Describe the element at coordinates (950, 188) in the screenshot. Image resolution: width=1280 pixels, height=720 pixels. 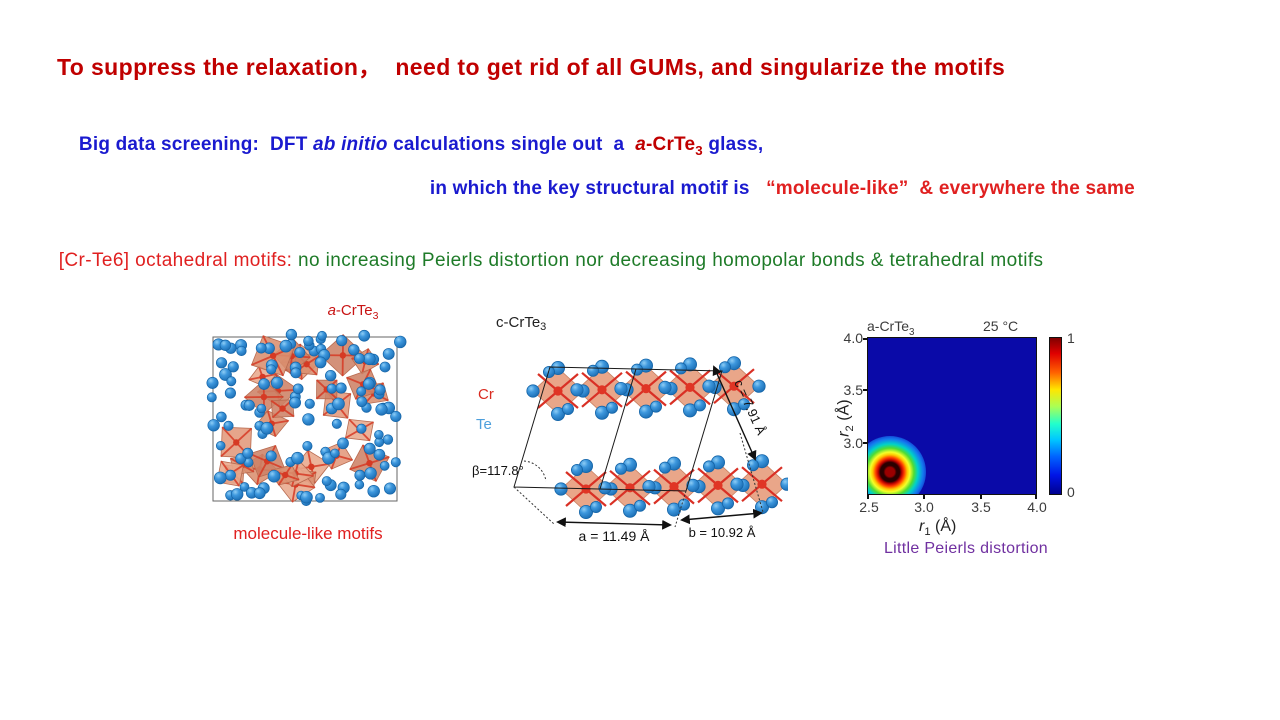
I see `statement2-red: “molecule-like” & everywhere the same` at that location.